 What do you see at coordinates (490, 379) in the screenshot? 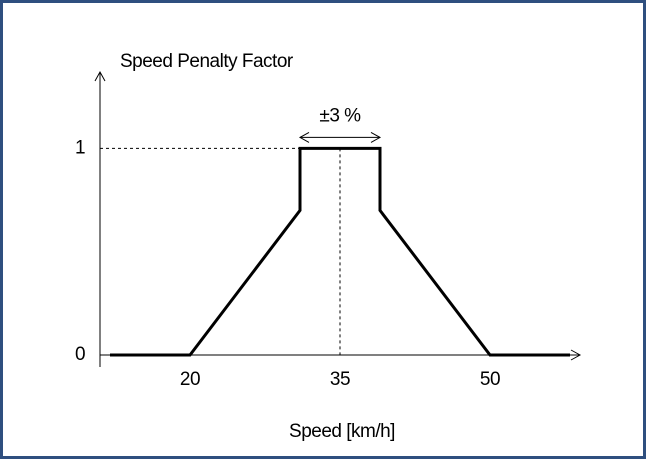
I see `x-tick-label: 50` at bounding box center [490, 379].